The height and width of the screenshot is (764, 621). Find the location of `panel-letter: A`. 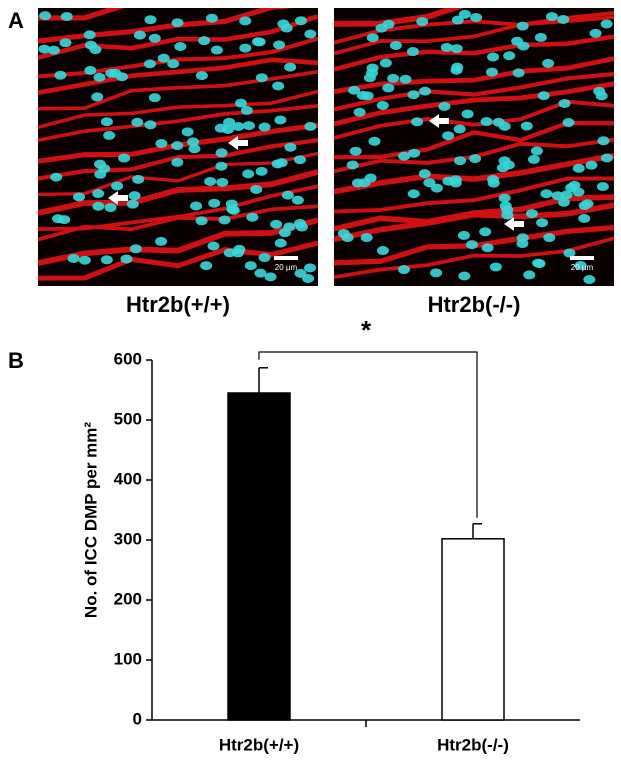

panel-letter: A is located at coordinates (16, 20).